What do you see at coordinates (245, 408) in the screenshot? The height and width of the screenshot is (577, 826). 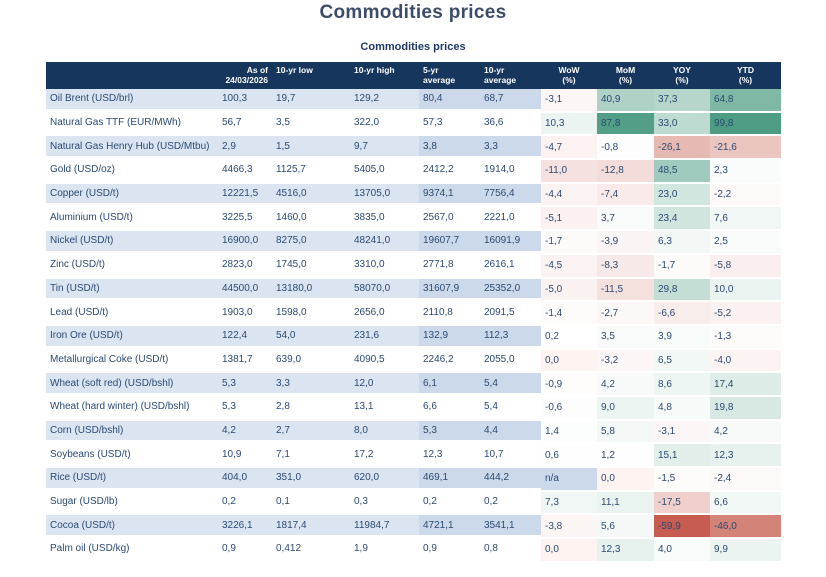 I see `value-cell: 5,3` at bounding box center [245, 408].